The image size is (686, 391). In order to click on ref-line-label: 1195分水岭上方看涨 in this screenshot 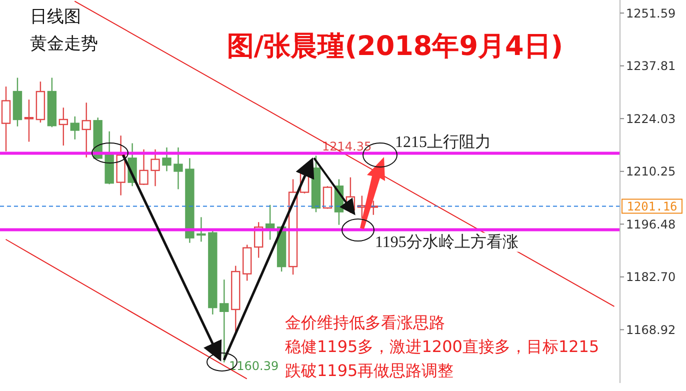, I will do `click(446, 241)`.